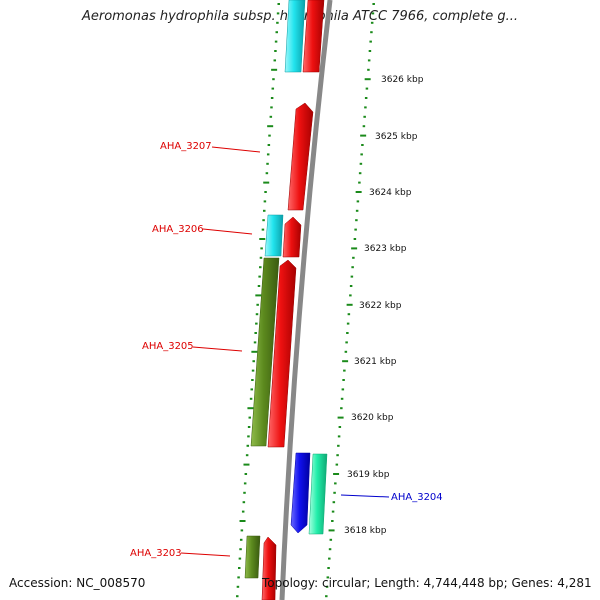 This screenshot has height=600, width=600. What do you see at coordinates (385, 249) in the screenshot?
I see `scale-label: 3623 kbp` at bounding box center [385, 249].